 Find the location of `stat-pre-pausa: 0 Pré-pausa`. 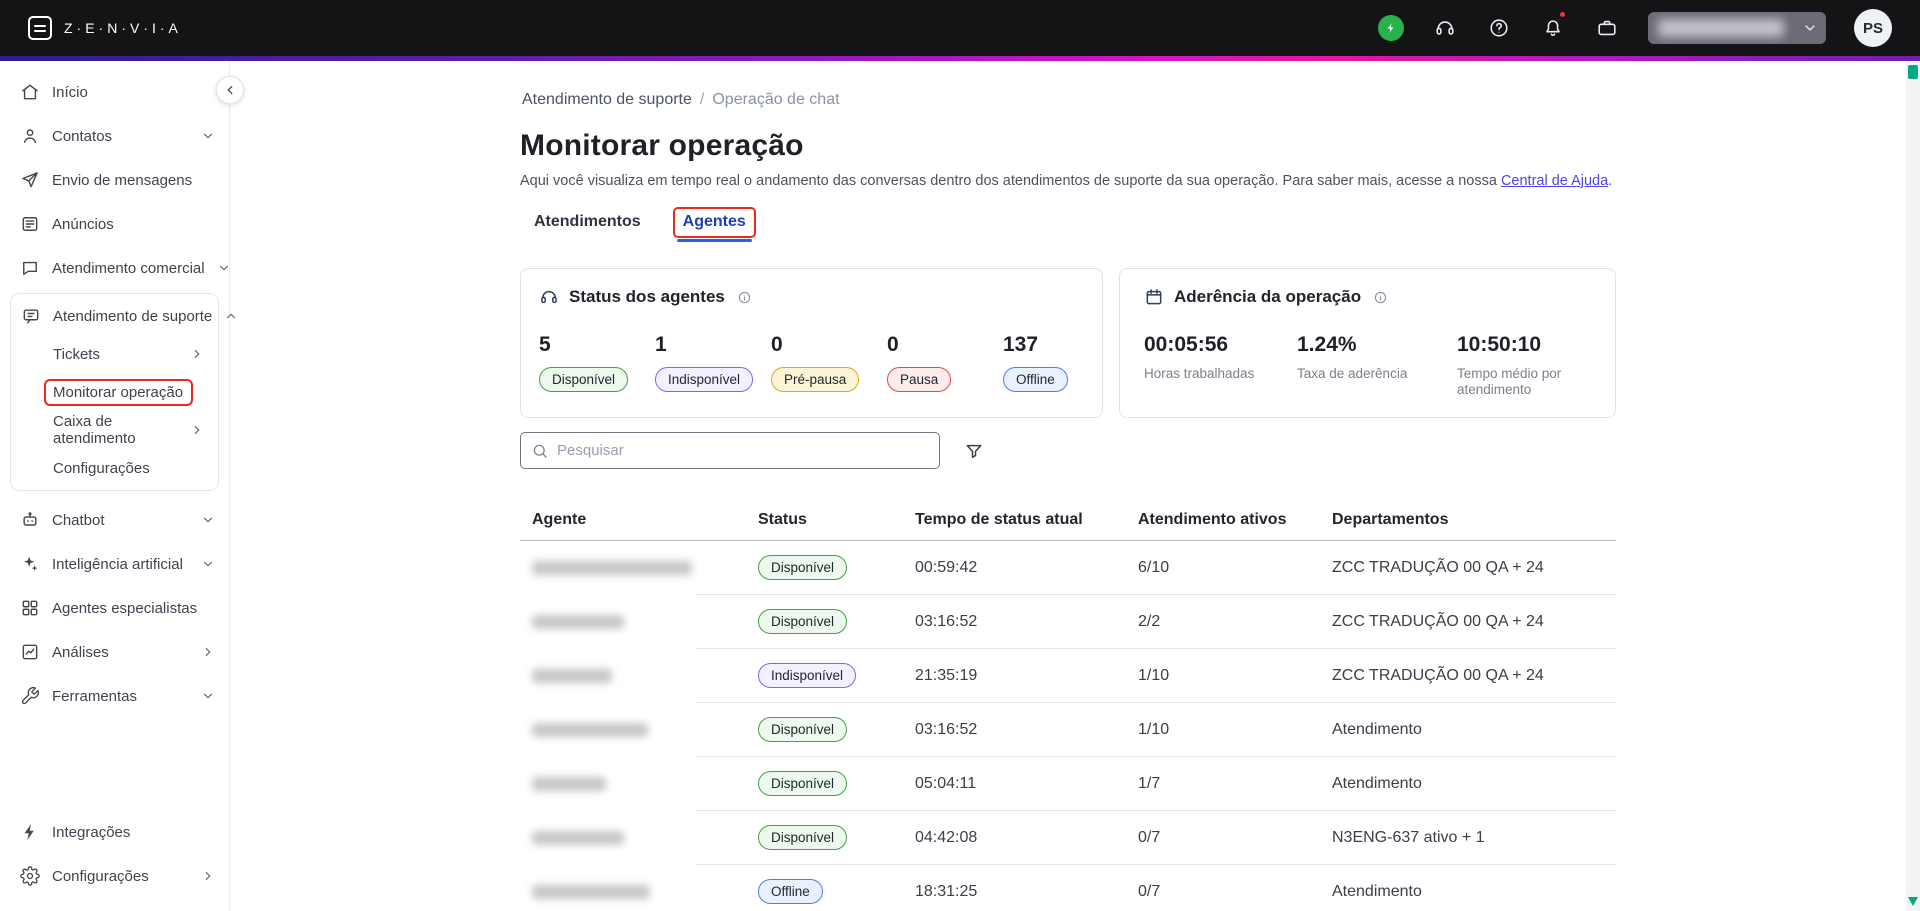

stat-pre-pausa: 0 Pré-pausa is located at coordinates (829, 362).